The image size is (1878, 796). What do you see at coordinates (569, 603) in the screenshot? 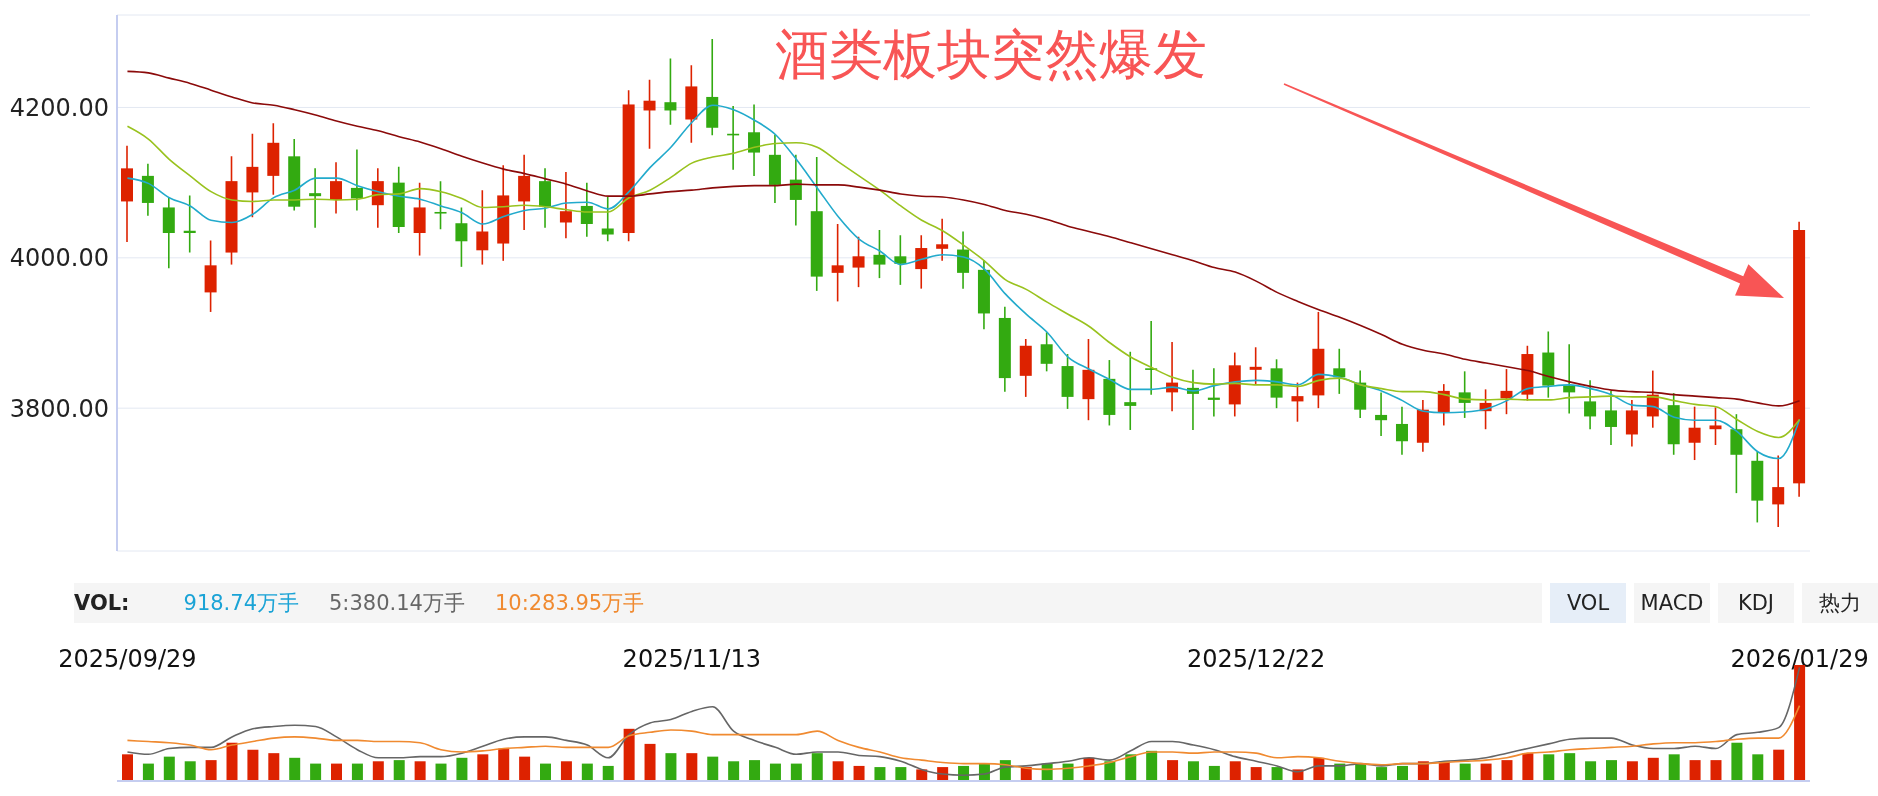
I see `text: 10:283.95万手` at bounding box center [569, 603].